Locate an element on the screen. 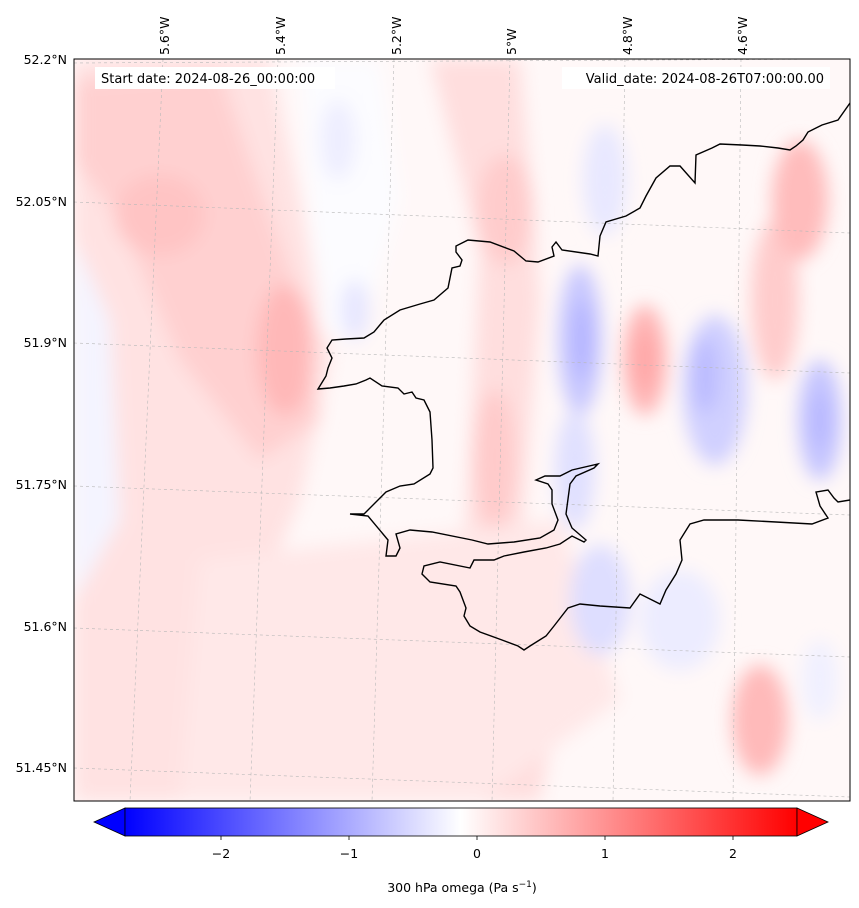  lon-label: 5.6°W is located at coordinates (164, 36).